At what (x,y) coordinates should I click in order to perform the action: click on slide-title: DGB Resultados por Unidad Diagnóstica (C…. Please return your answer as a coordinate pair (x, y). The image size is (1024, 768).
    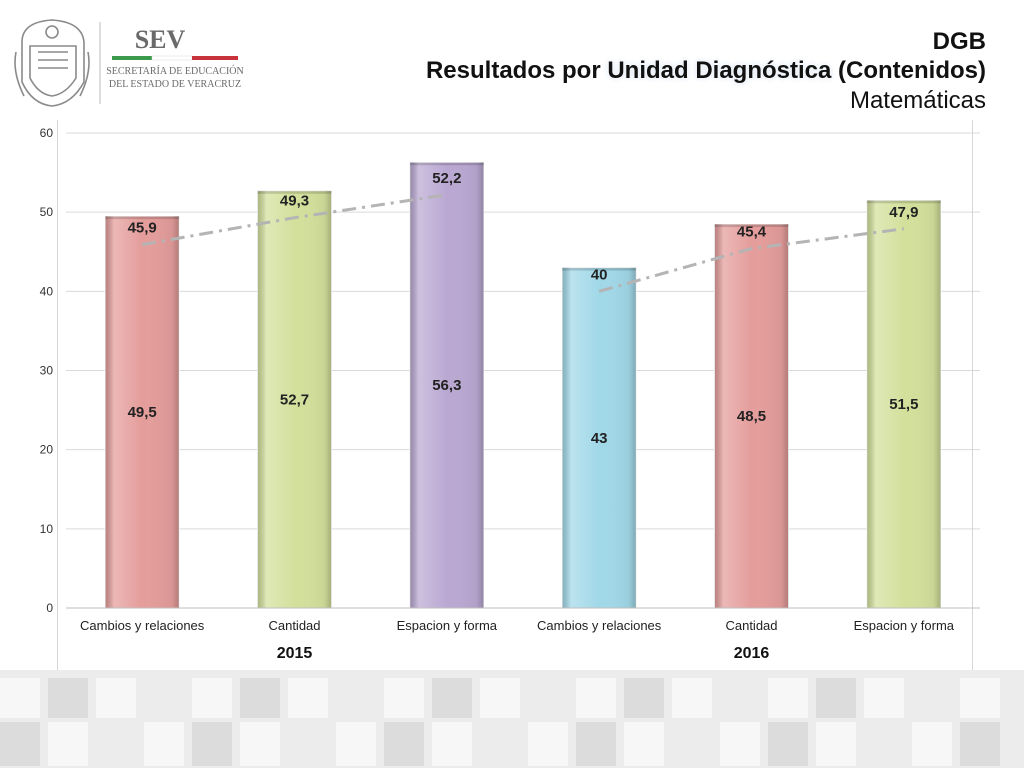
    Looking at the image, I should click on (706, 72).